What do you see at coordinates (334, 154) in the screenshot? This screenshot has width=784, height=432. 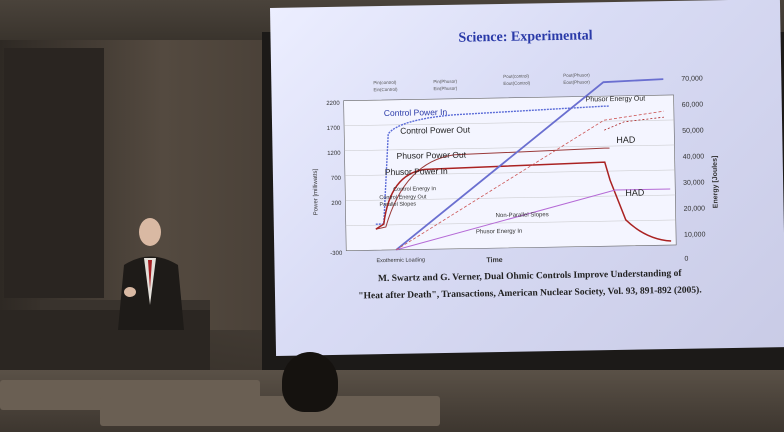 I see `left-tick: 1200` at bounding box center [334, 154].